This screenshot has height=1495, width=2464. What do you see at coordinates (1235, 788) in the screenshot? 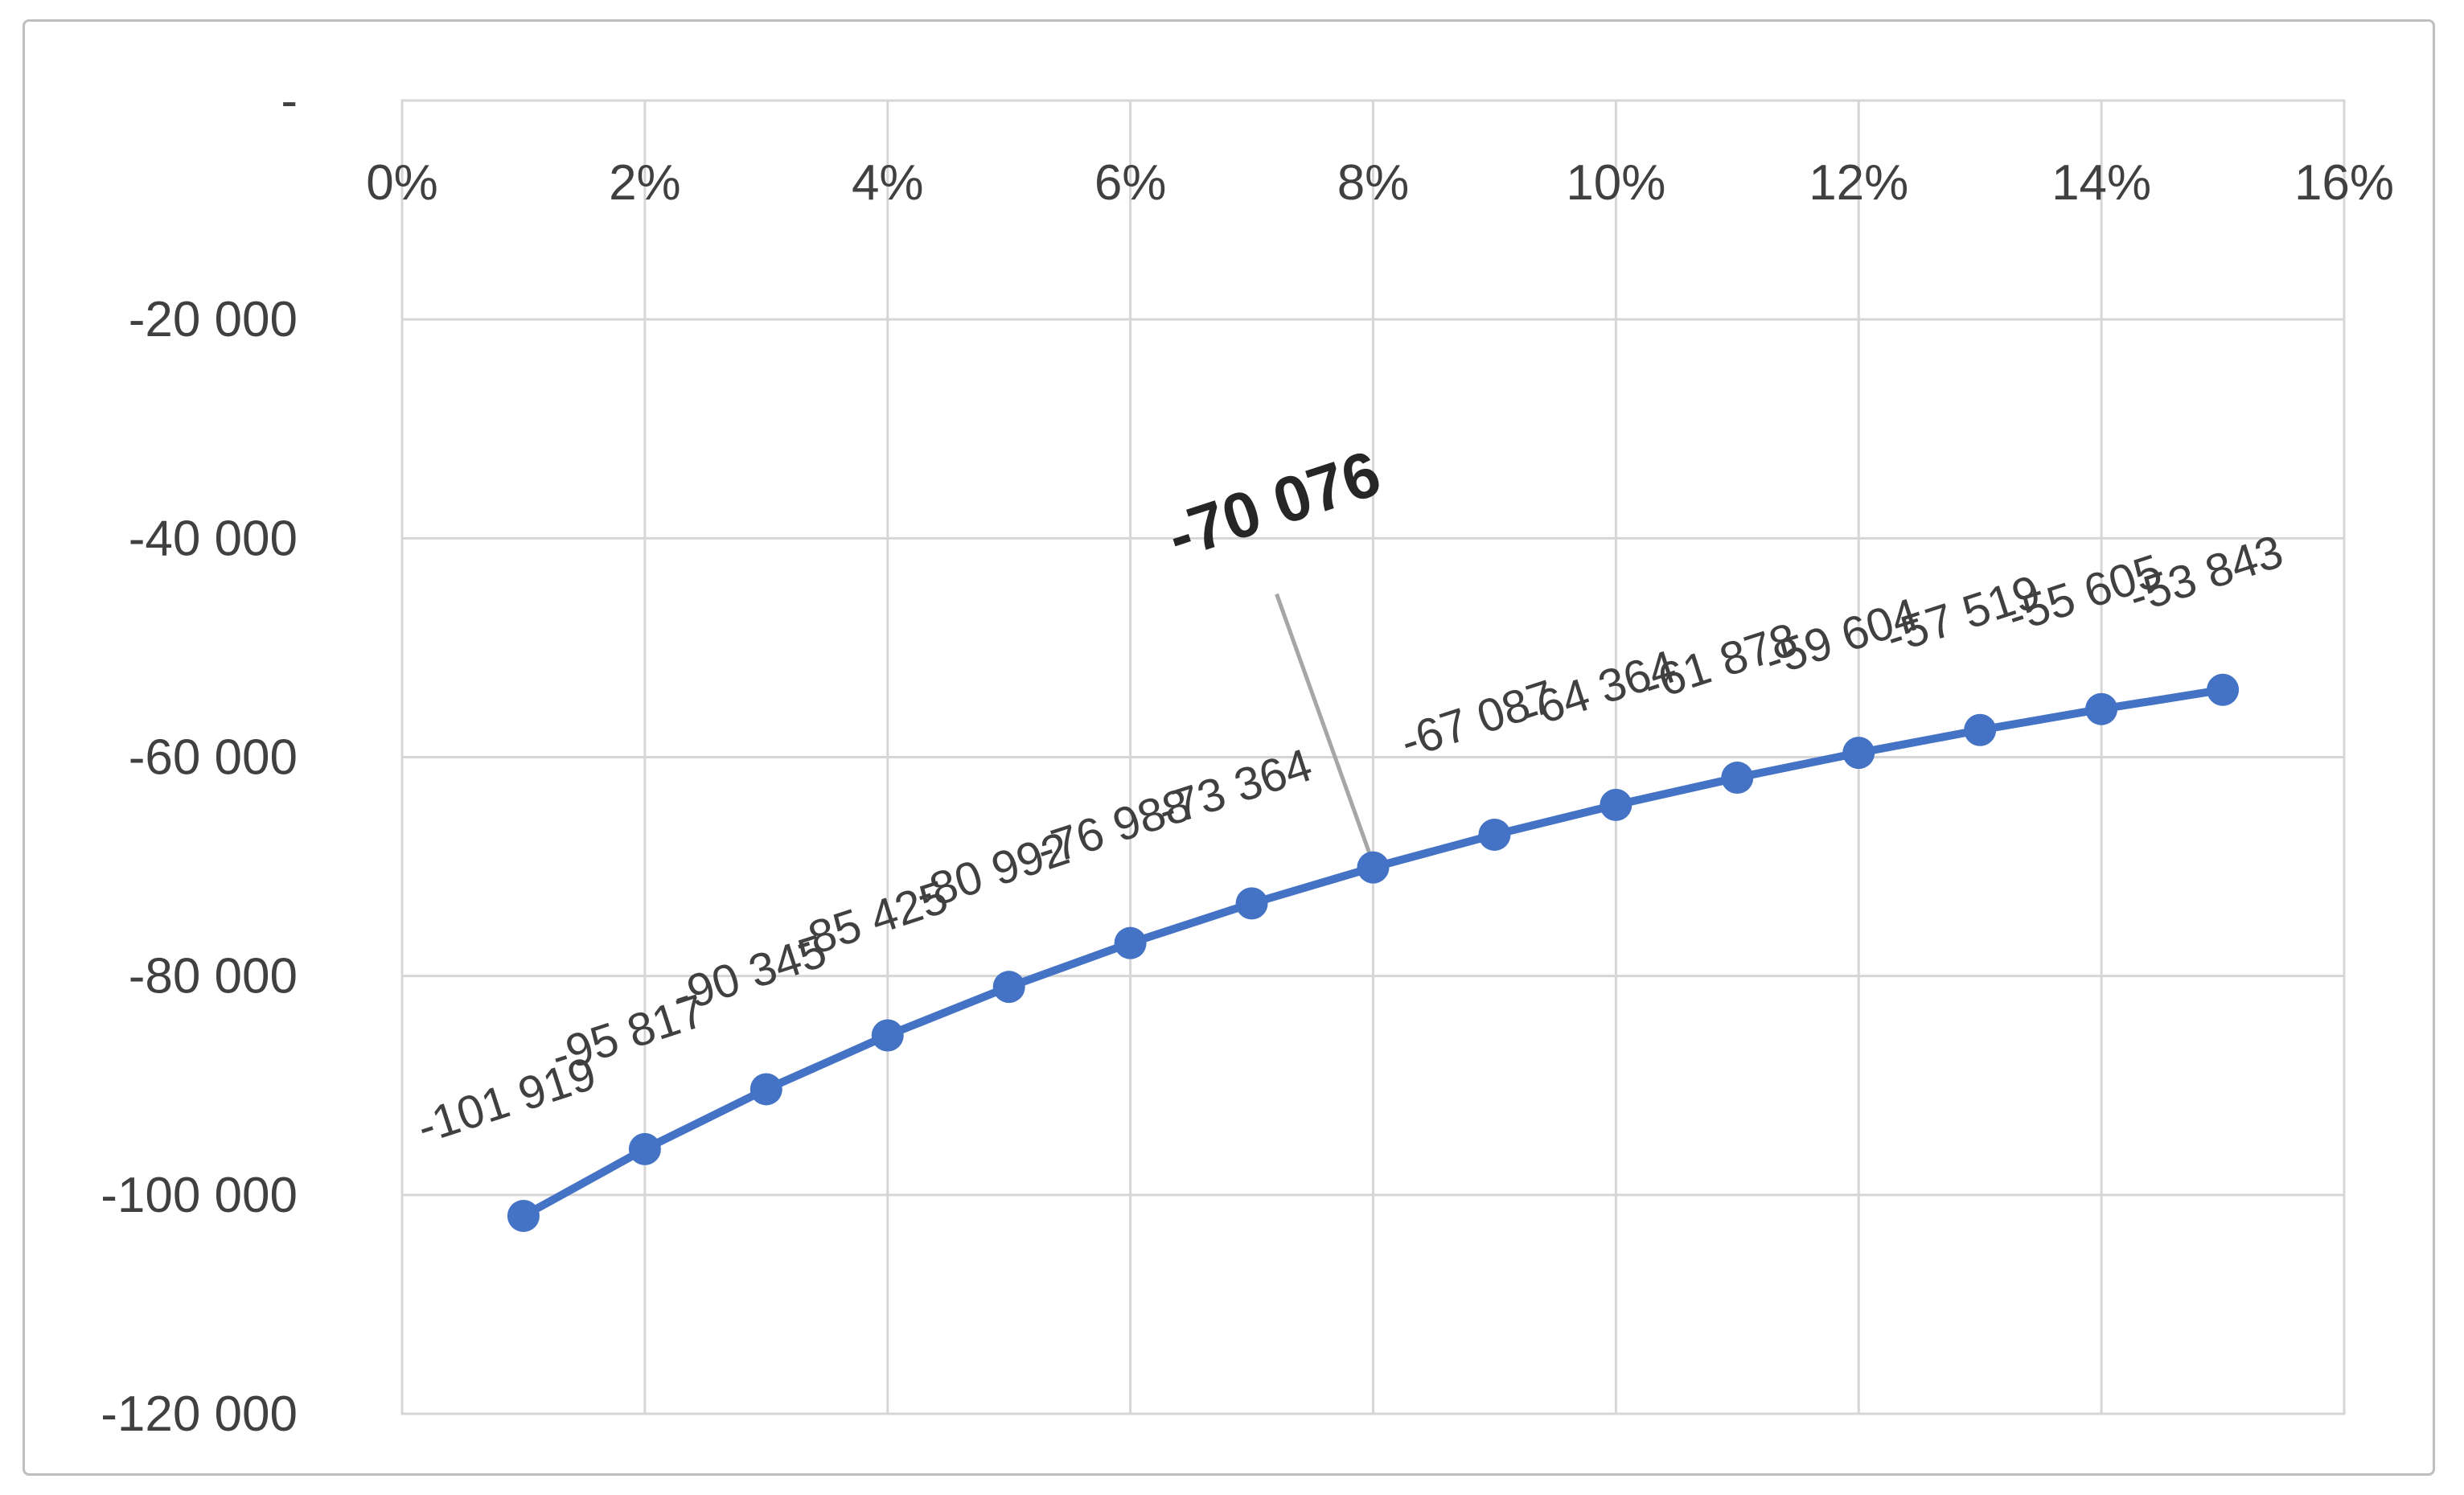
I see `data-label: -73 364` at bounding box center [1235, 788].